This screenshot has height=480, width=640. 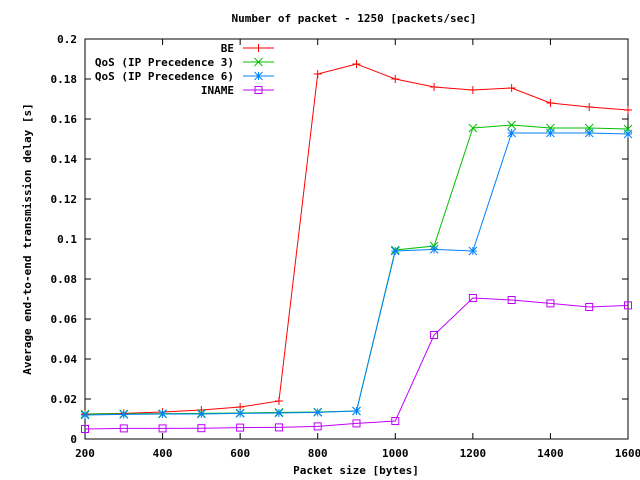 What do you see at coordinates (318, 453) in the screenshot?
I see `x-tick-label: 800` at bounding box center [318, 453].